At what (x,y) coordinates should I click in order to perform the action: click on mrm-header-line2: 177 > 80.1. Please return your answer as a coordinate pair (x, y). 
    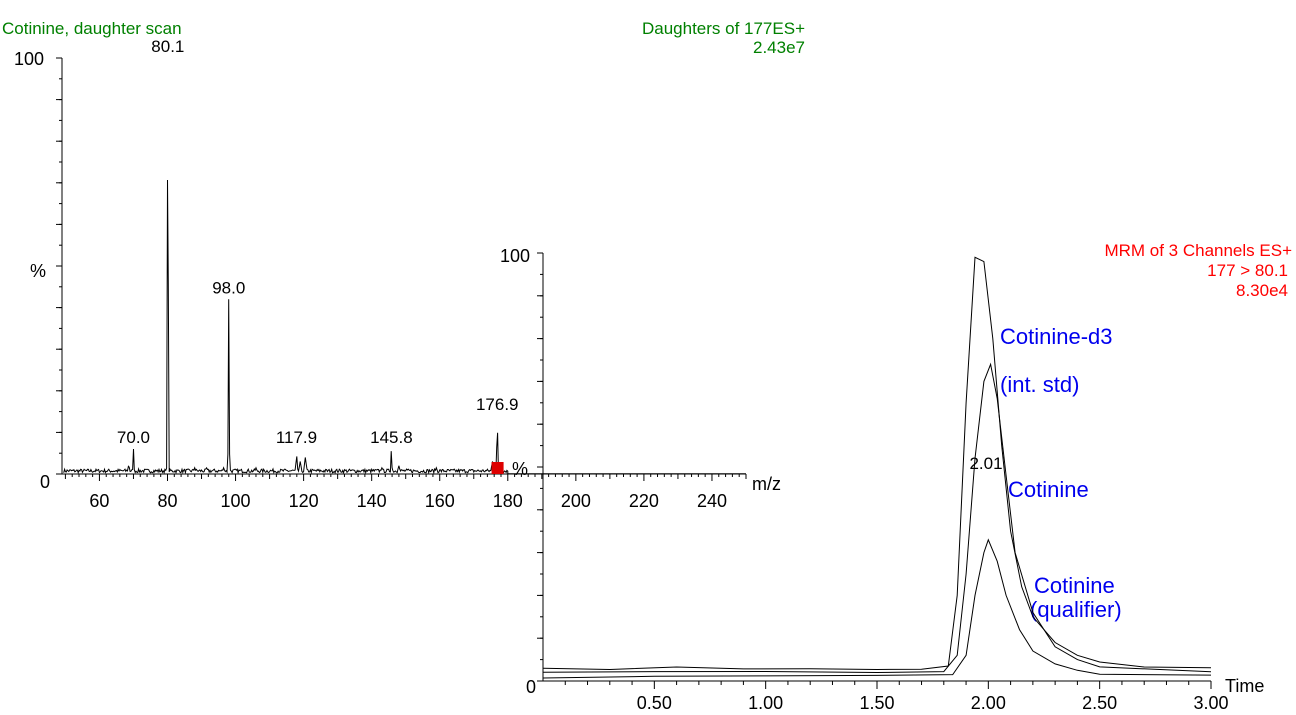
    Looking at the image, I should click on (1247, 270).